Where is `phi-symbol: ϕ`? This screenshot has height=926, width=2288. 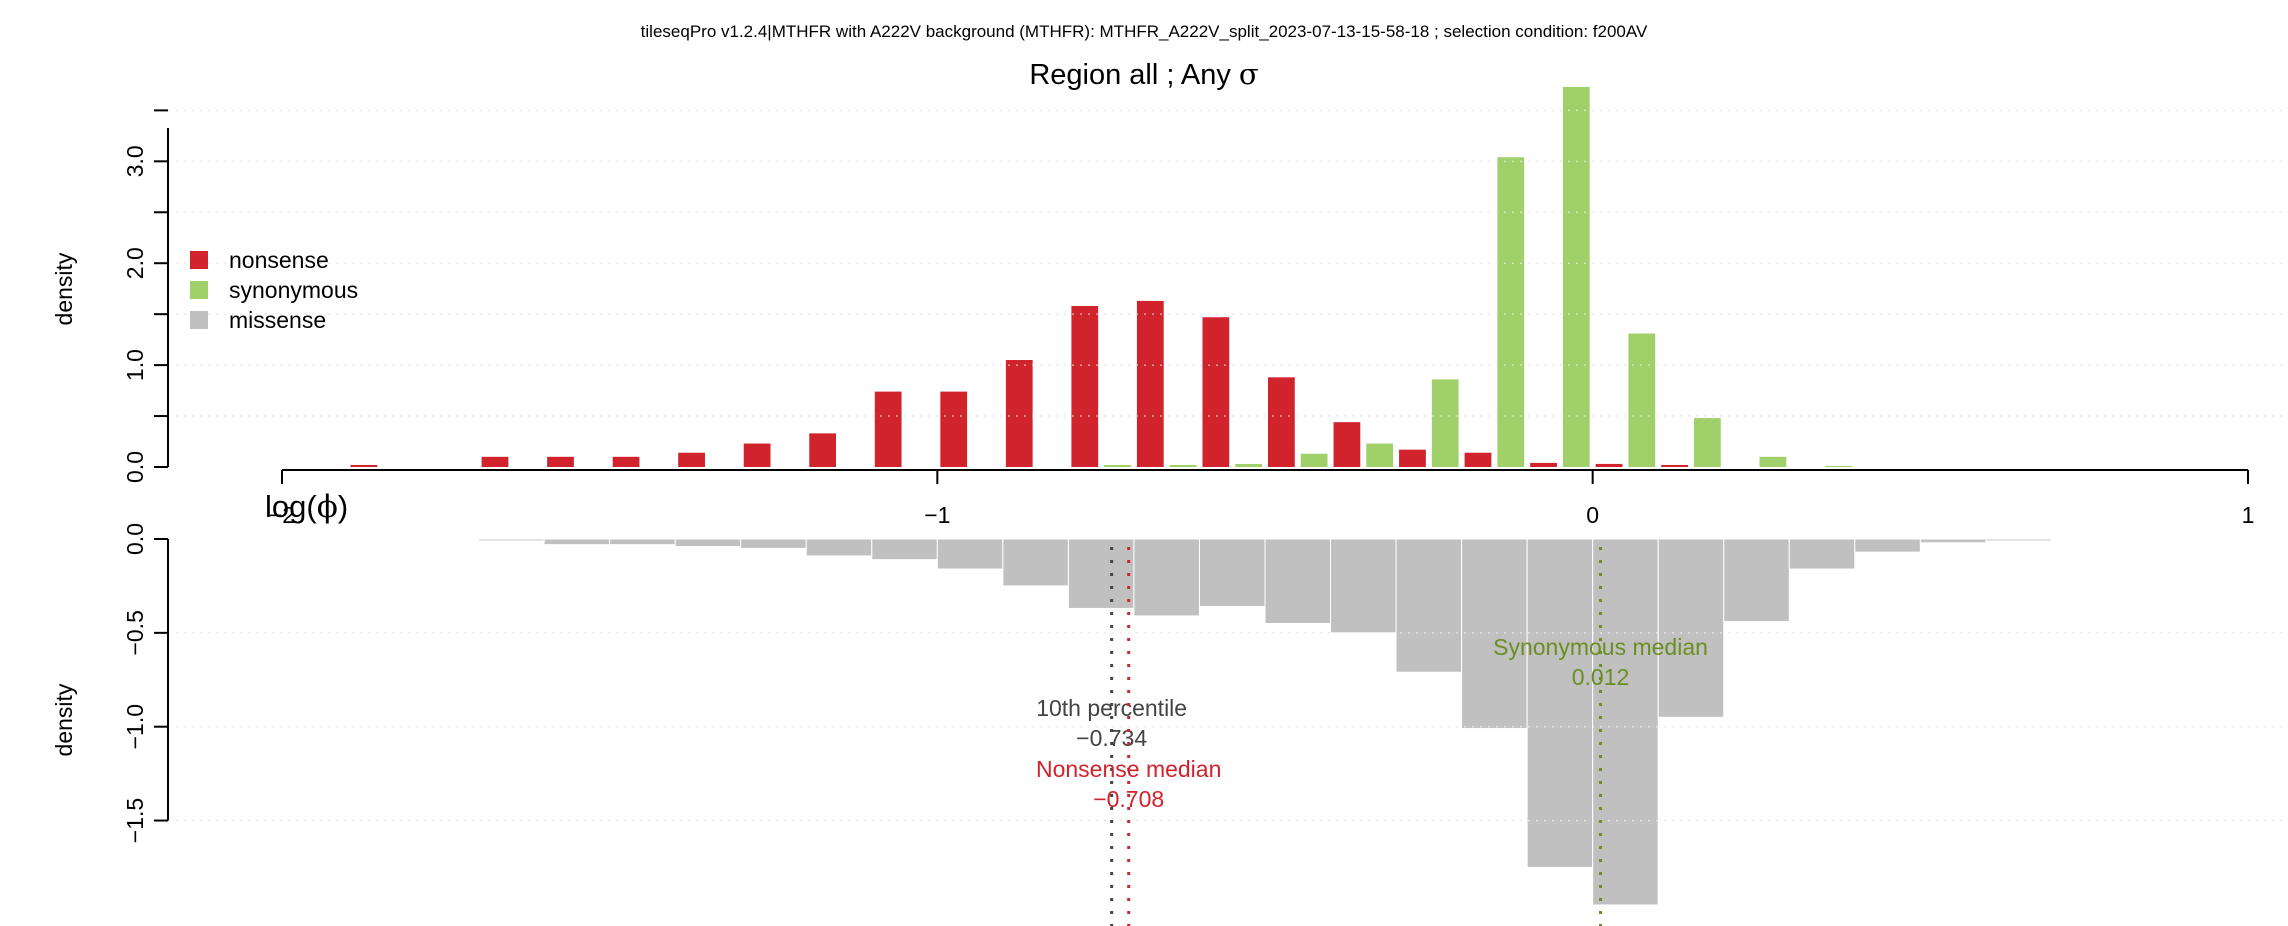
phi-symbol: ϕ is located at coordinates (327, 507).